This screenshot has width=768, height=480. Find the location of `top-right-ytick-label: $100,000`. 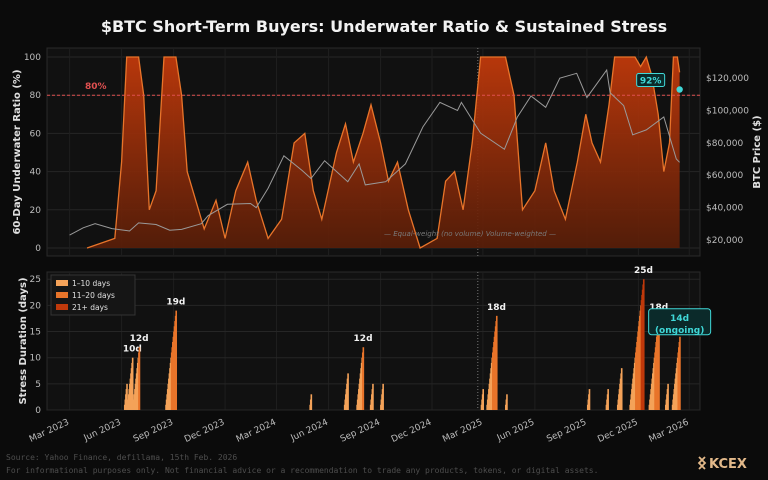

top-right-ytick-label: $100,000 is located at coordinates (727, 112).